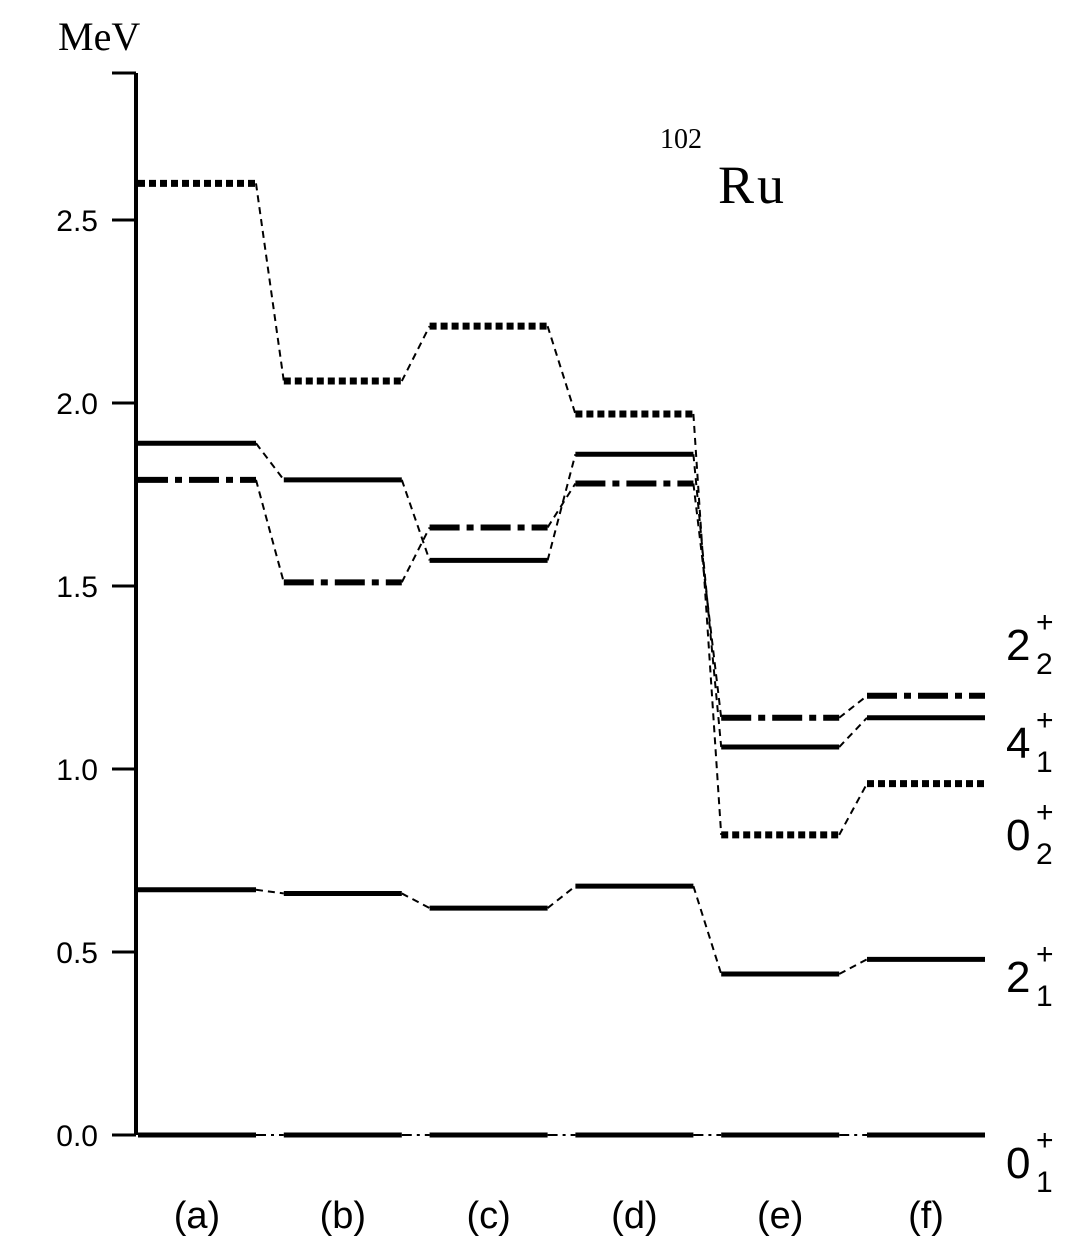 Image resolution: width=1081 pixels, height=1246 pixels. I want to click on y-tick-label: 0.5, so click(77, 953).